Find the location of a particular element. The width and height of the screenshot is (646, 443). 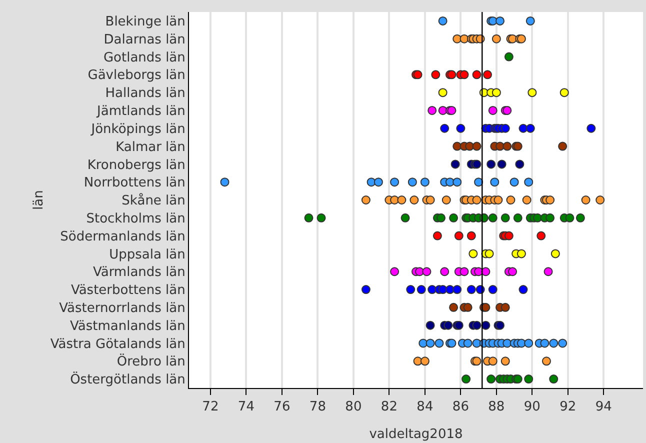

y-tick-label: Skåne län is located at coordinates (154, 200).